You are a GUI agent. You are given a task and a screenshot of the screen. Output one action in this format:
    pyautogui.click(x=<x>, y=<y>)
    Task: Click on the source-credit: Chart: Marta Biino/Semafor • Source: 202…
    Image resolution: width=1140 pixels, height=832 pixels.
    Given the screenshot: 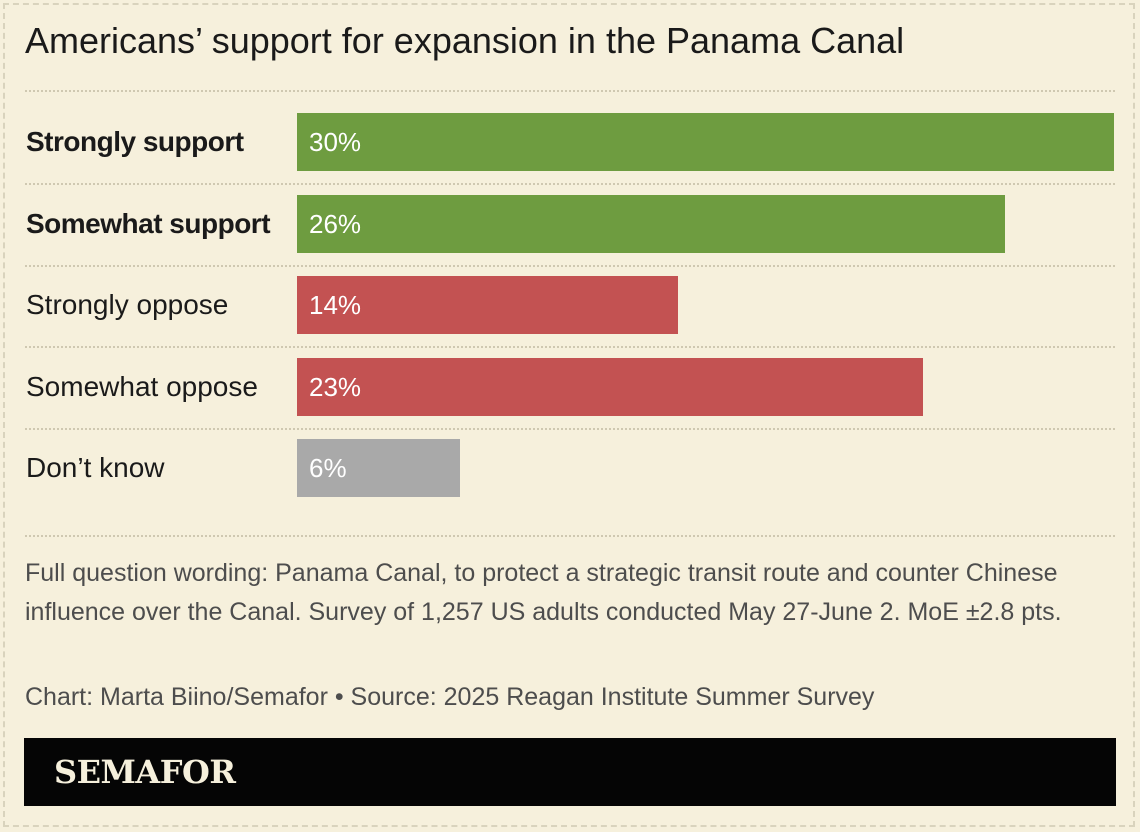 What is the action you would take?
    pyautogui.click(x=450, y=697)
    